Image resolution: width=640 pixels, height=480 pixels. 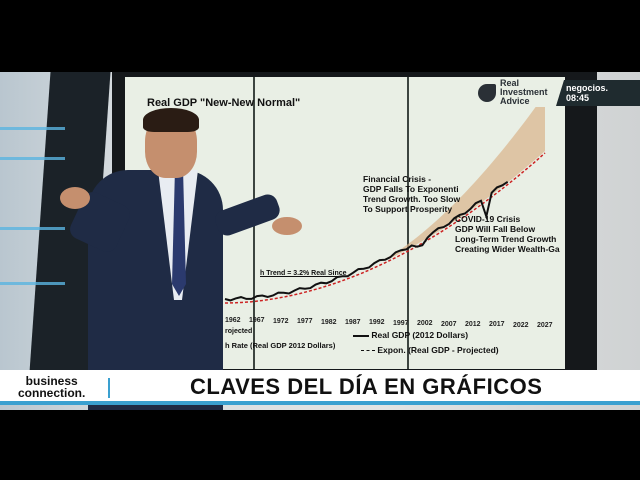 What do you see at coordinates (401, 323) in the screenshot?
I see `year-tick: 1997` at bounding box center [401, 323].